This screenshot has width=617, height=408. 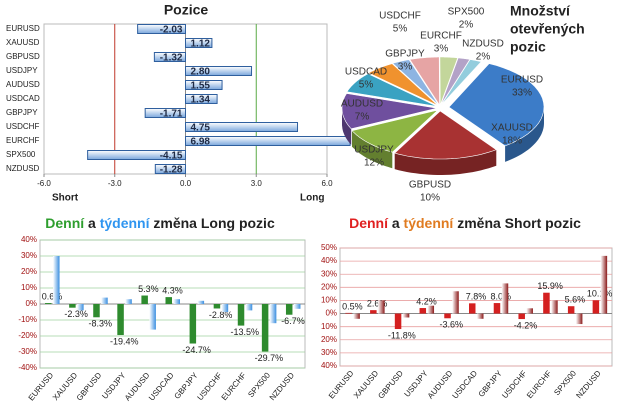 I want to click on value-label: 10.1%, so click(x=600, y=294).